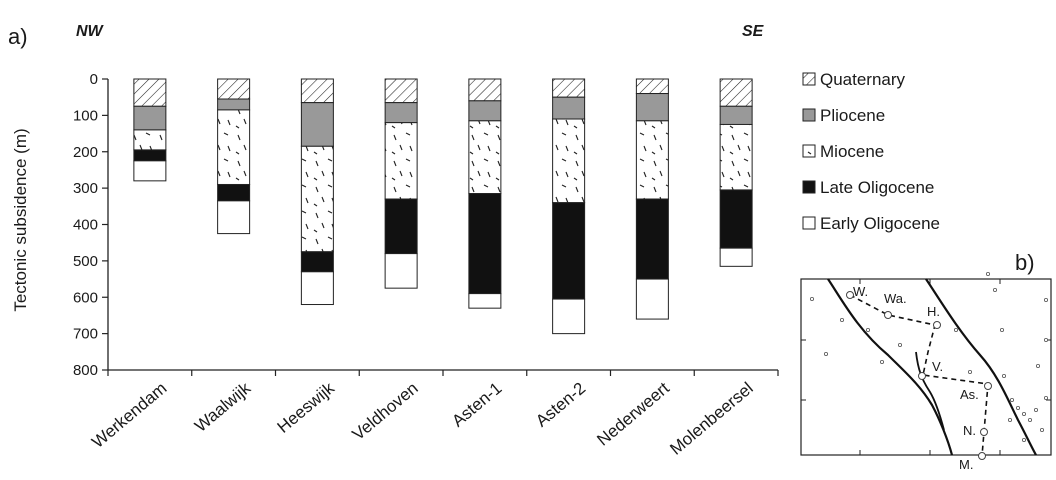  Describe the element at coordinates (485, 244) in the screenshot. I see `bar-asten-1-late-oligocene` at that location.